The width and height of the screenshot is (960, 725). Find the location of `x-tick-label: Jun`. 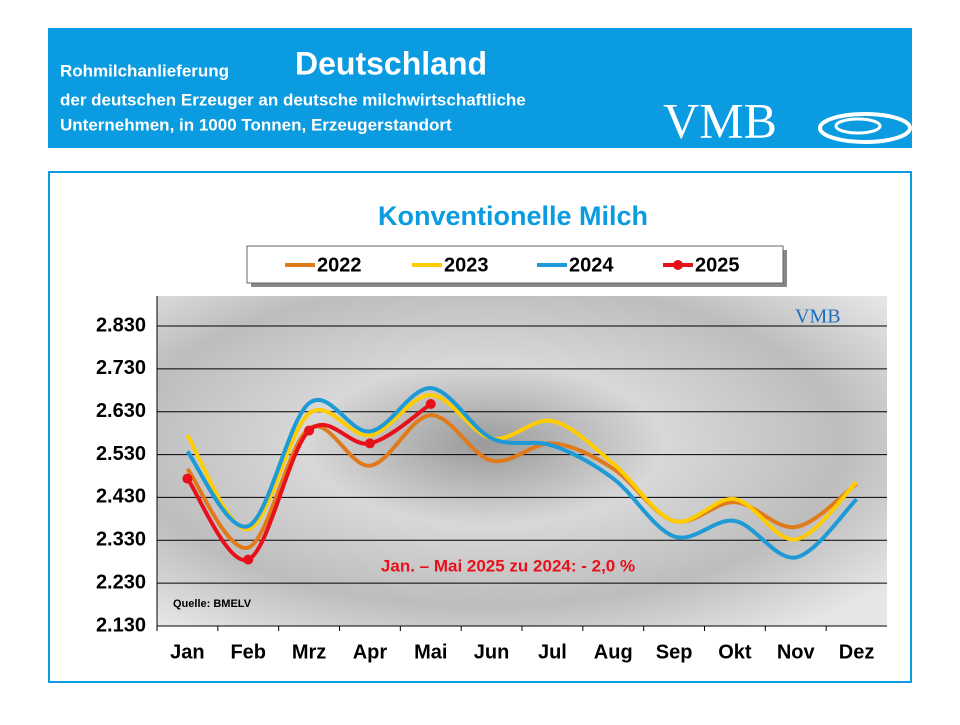

x-tick-label: Jun is located at coordinates (492, 652).